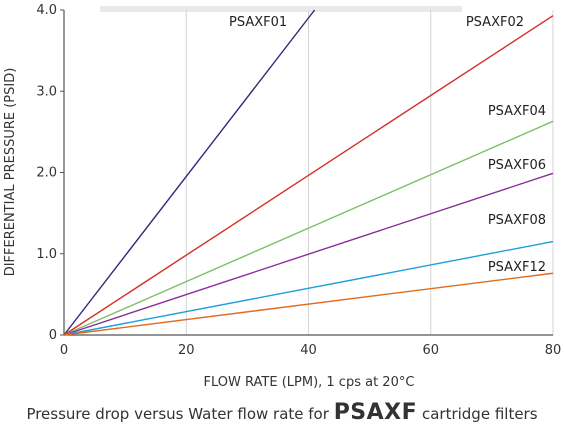 The image size is (564, 431). Describe the element at coordinates (479, 414) in the screenshot. I see `caption-suffix: cartridge filters` at that location.